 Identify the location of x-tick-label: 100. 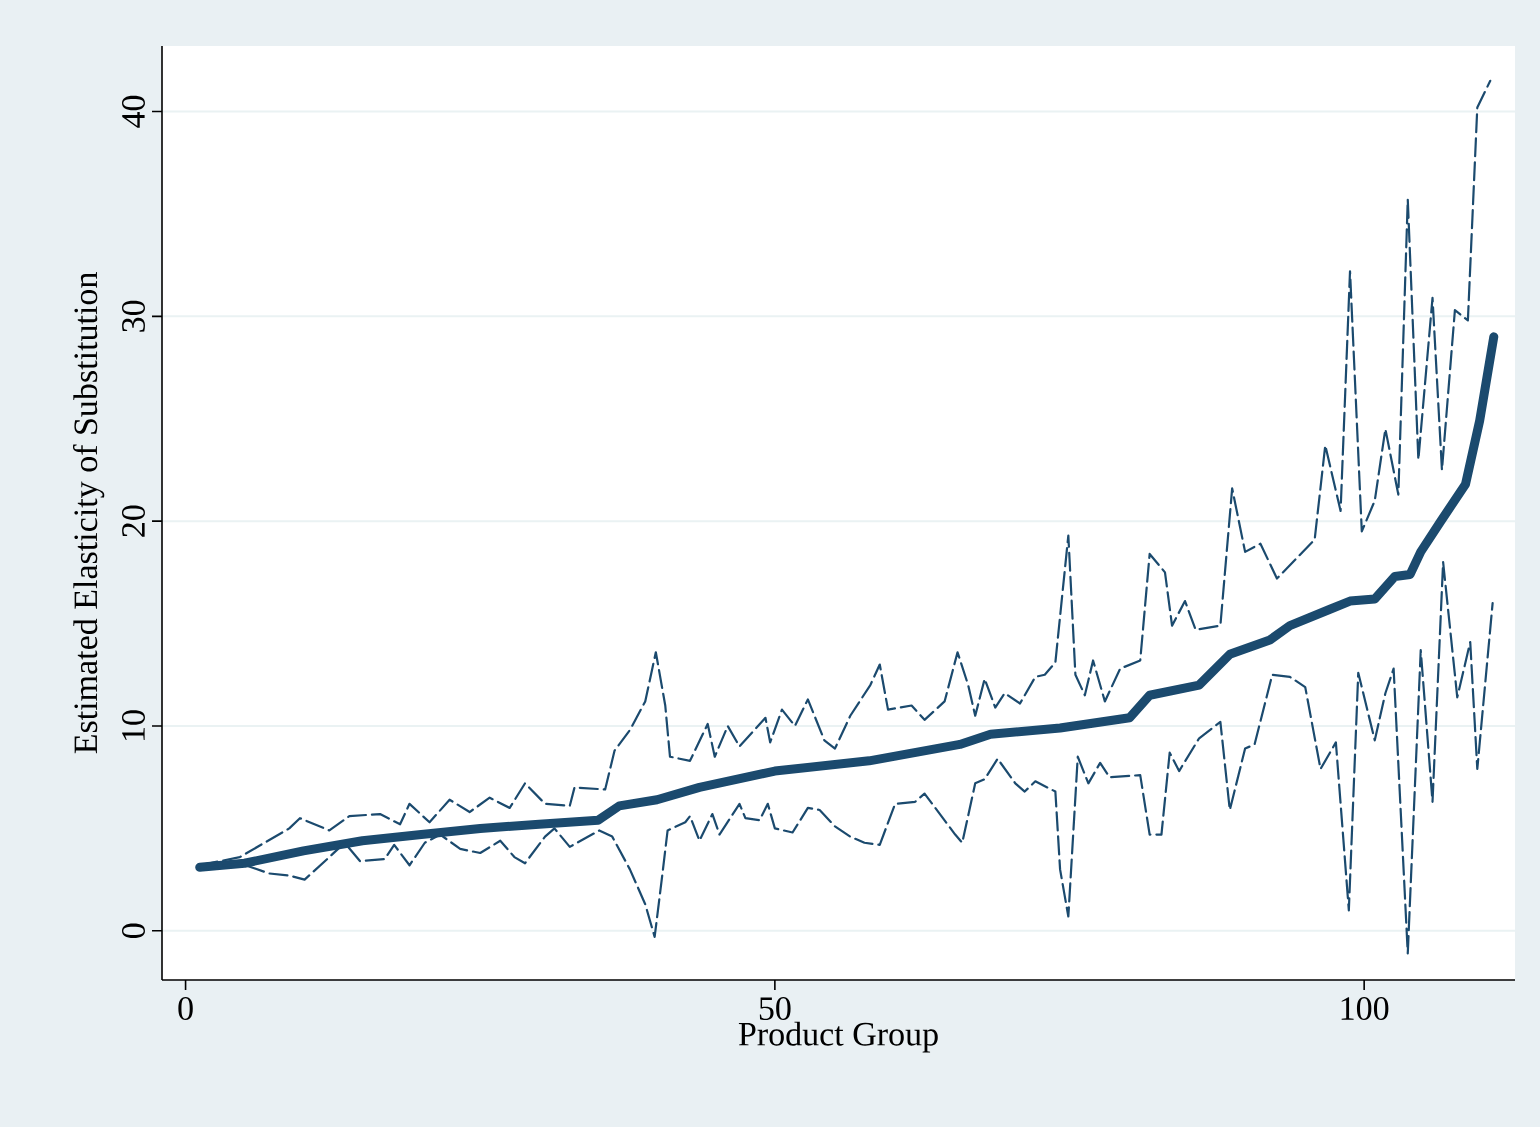
(1365, 1009).